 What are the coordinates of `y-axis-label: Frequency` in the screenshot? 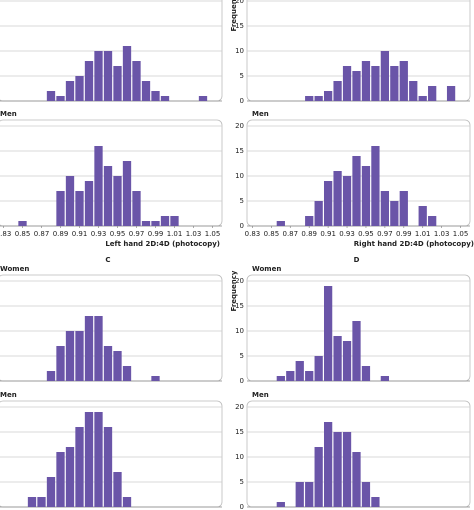 It's located at (234, 290).